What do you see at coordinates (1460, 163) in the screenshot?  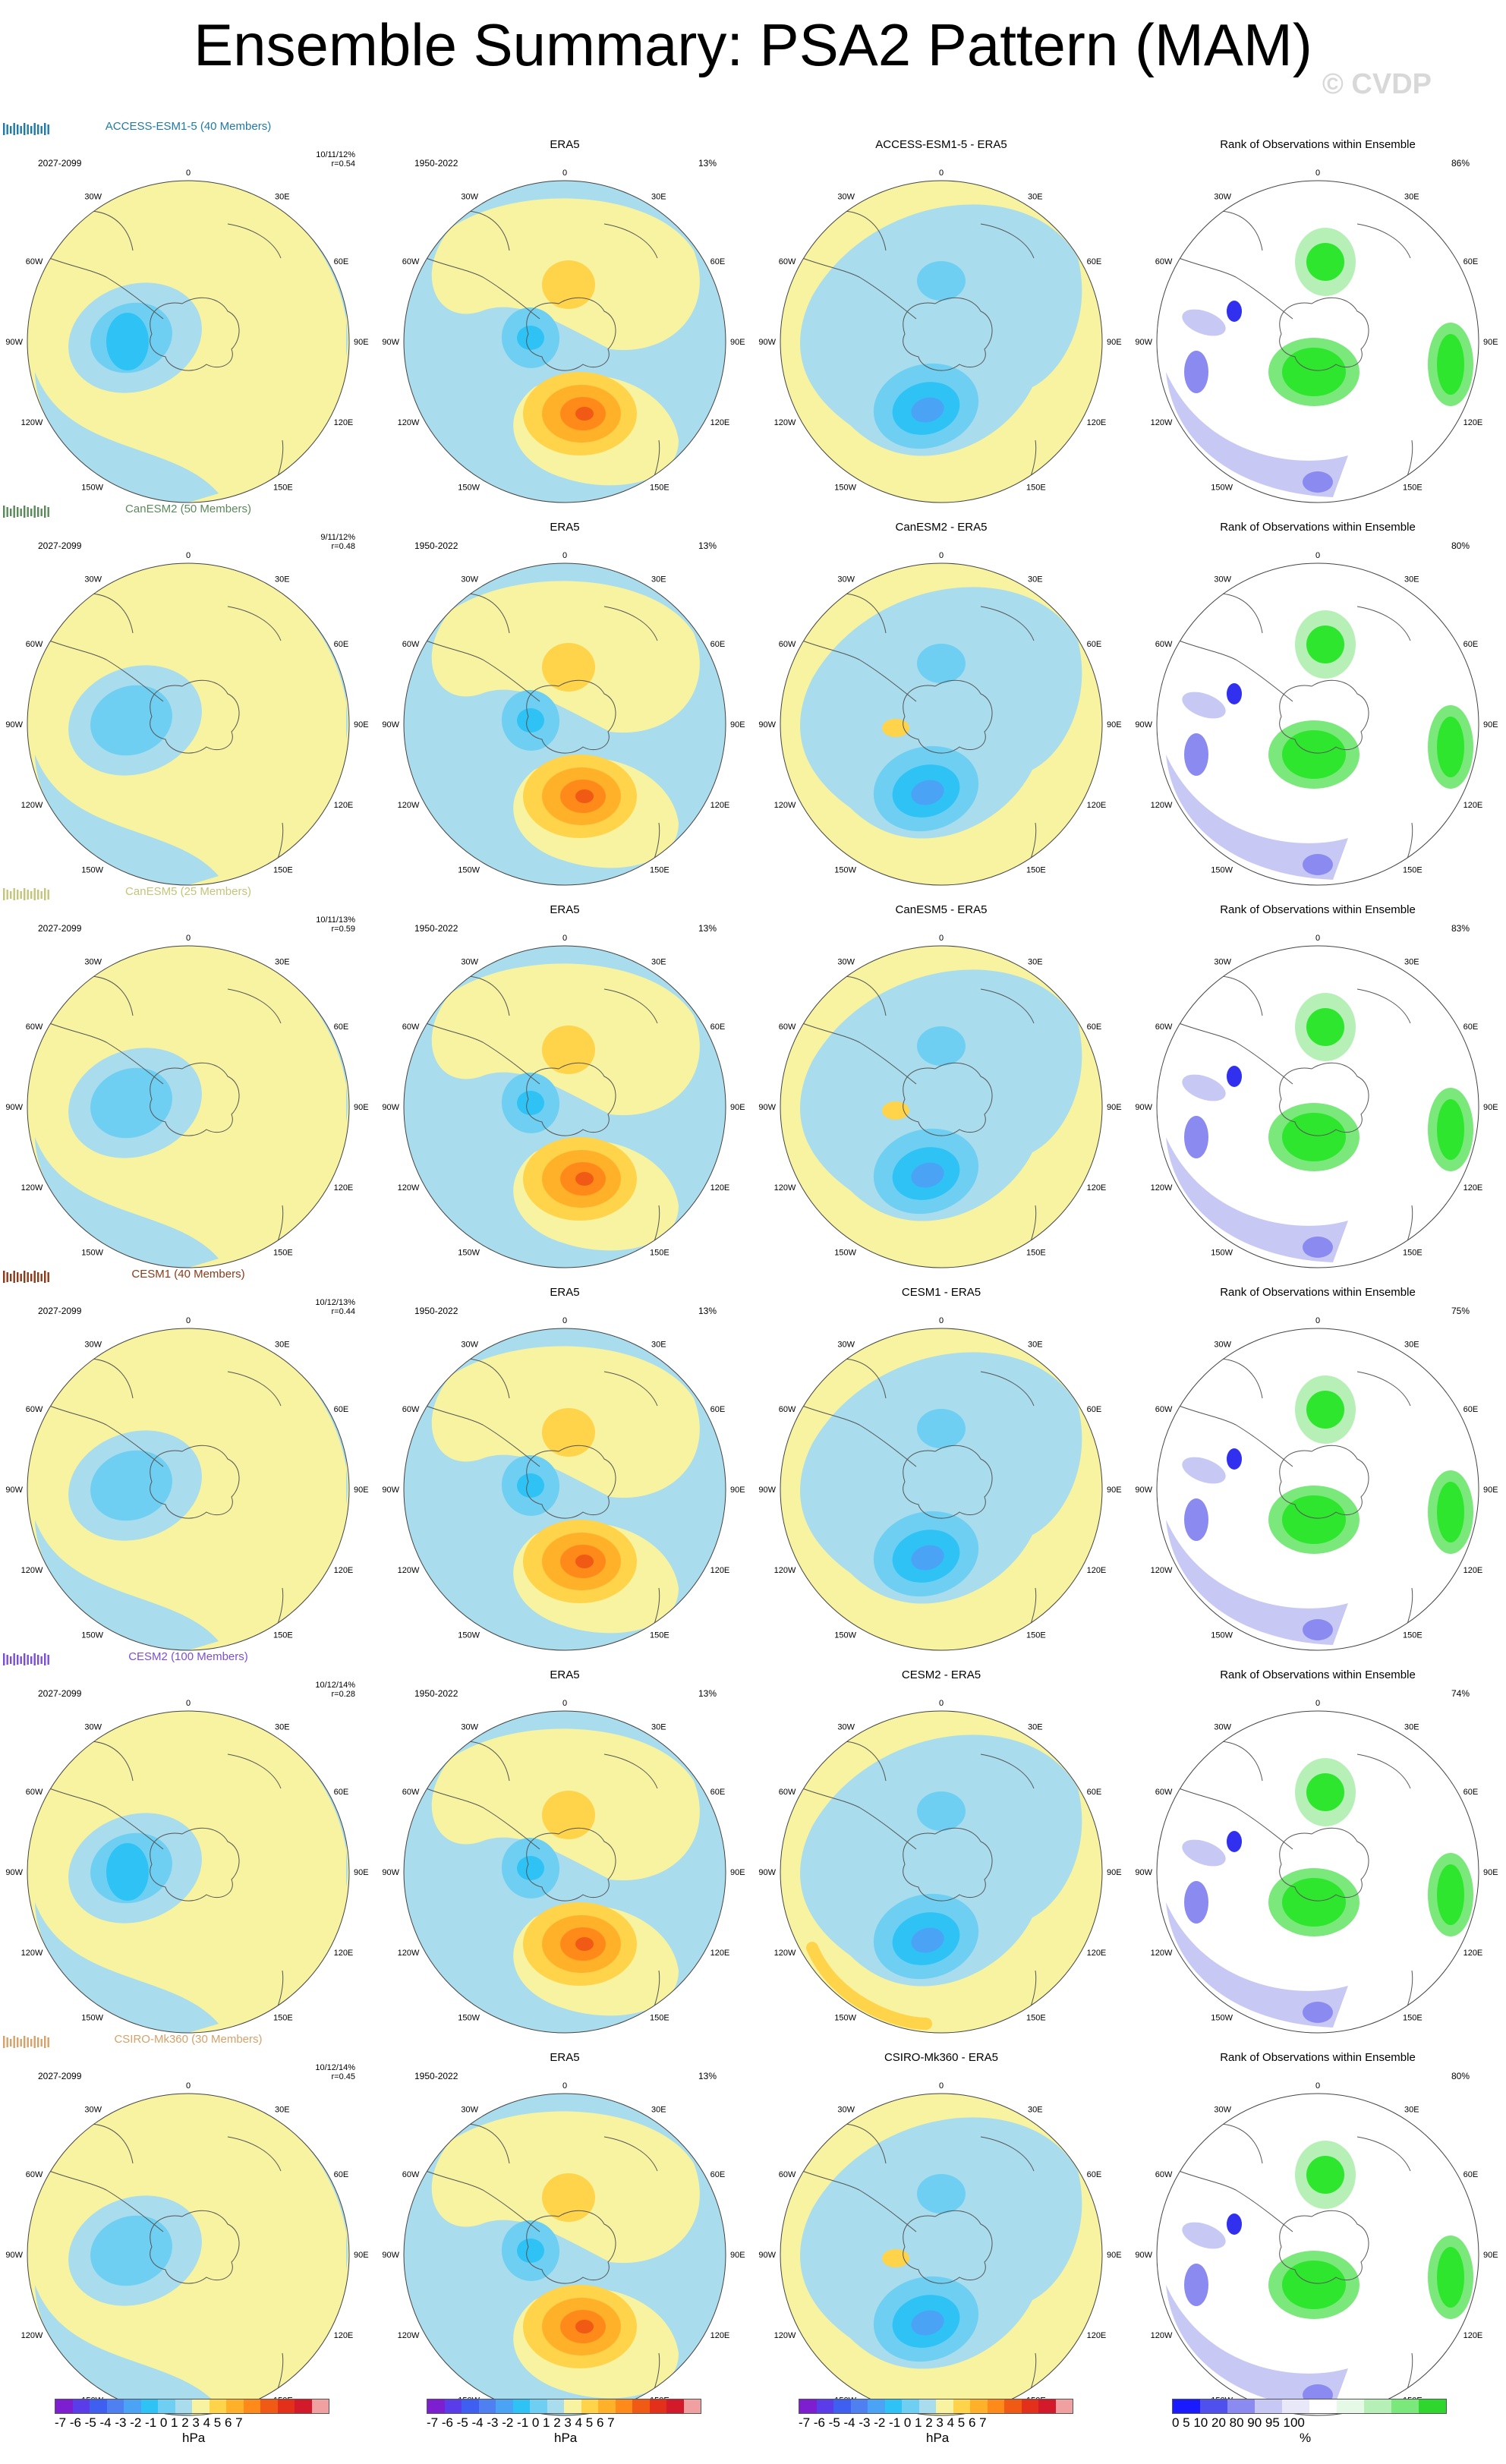 I see `rank-pct: 86%` at bounding box center [1460, 163].